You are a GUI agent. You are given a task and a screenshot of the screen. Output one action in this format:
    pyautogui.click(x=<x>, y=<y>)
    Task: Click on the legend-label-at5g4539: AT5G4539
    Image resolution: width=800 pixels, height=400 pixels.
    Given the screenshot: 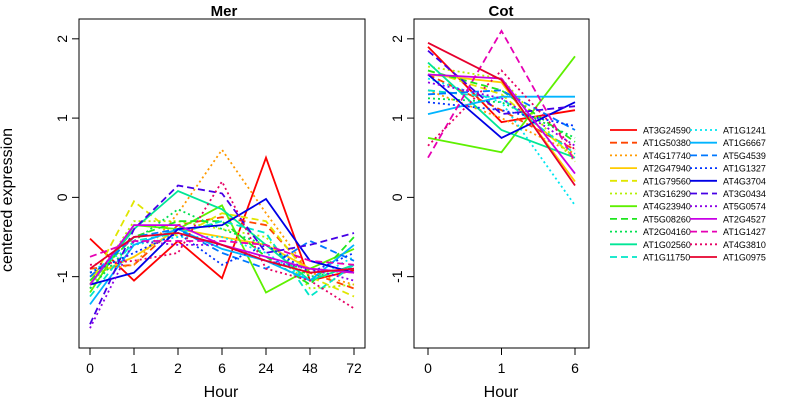 What is the action you would take?
    pyautogui.click(x=744, y=156)
    